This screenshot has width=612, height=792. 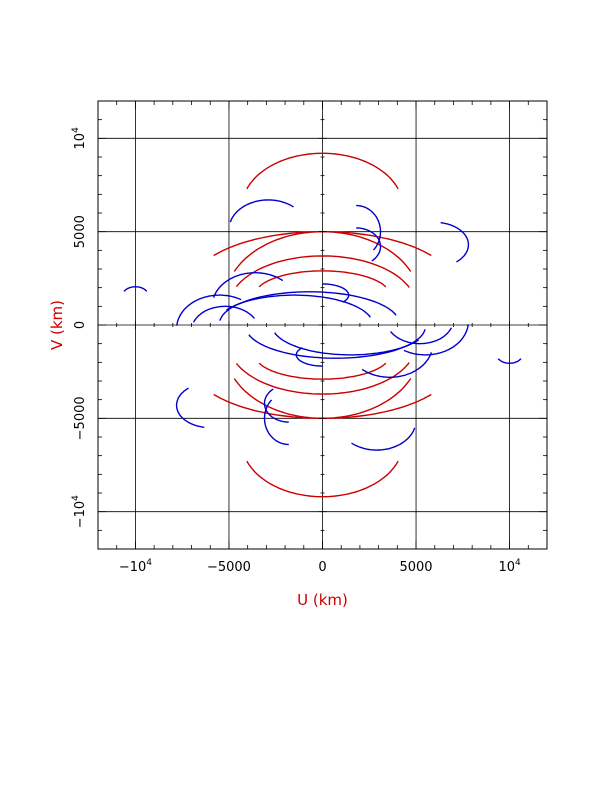 What do you see at coordinates (229, 567) in the screenshot?
I see `x-tick-label: −5000` at bounding box center [229, 567].